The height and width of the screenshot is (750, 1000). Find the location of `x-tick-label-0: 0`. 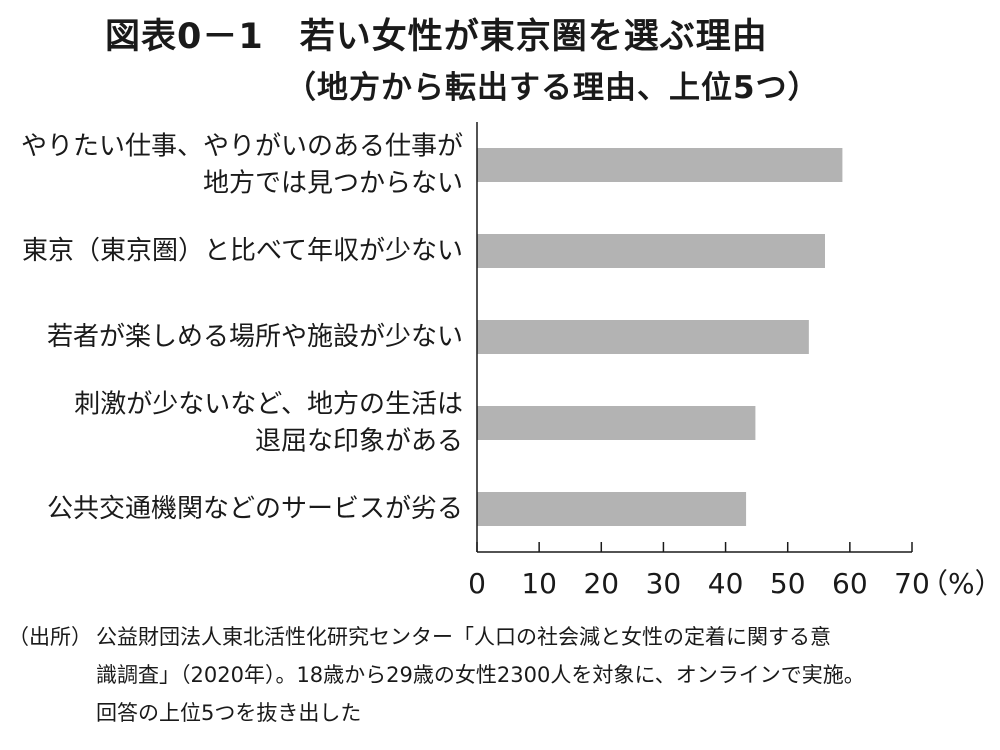

x-tick-label-0: 0 is located at coordinates (477, 583).